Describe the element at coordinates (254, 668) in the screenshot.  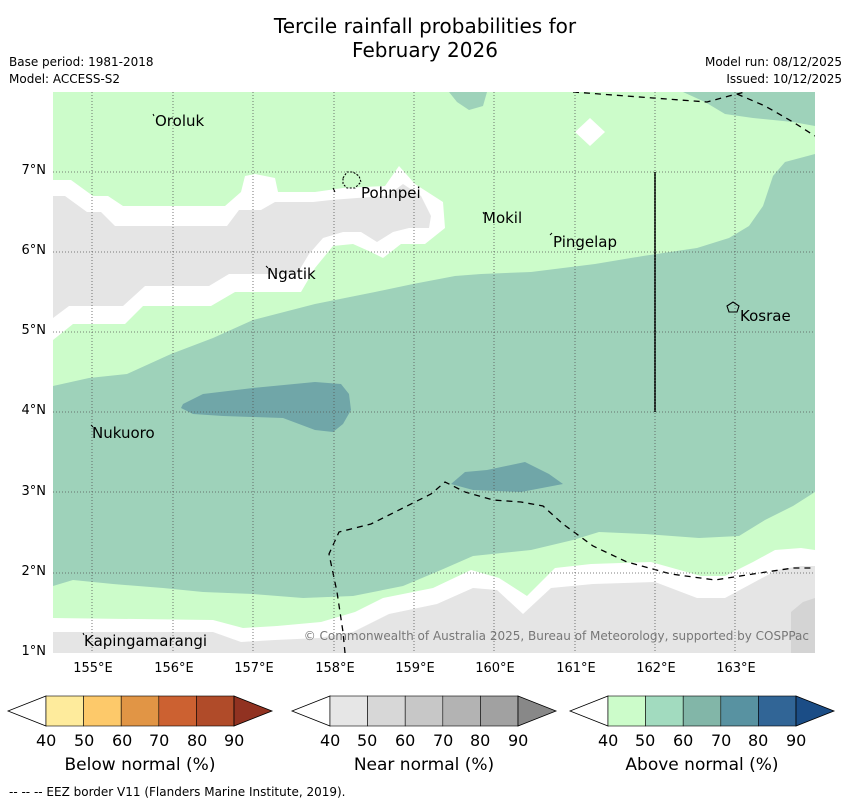
I see `lon-tick-157: 157°E` at that location.